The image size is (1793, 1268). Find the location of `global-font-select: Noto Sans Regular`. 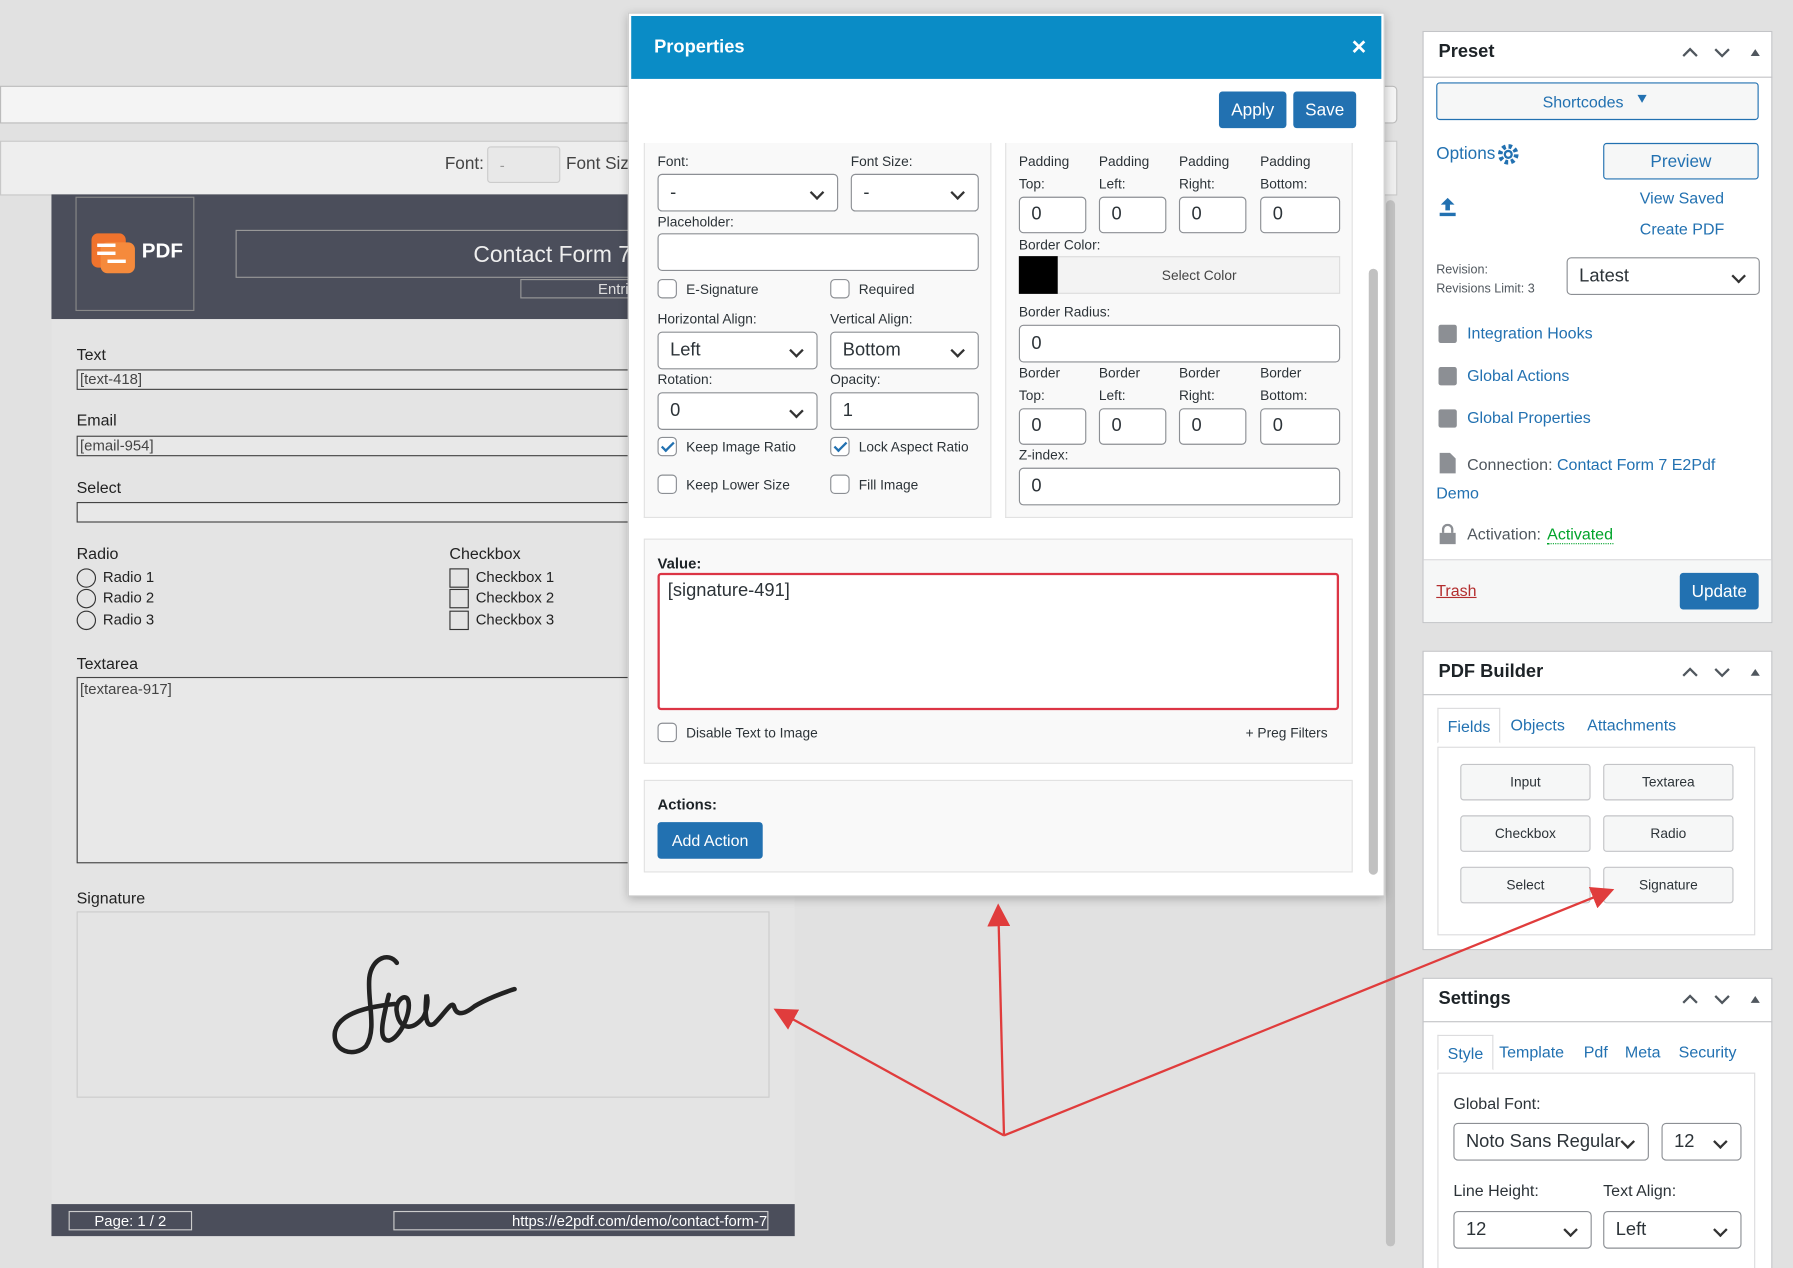

global-font-select: Noto Sans Regular is located at coordinates (1551, 1141).